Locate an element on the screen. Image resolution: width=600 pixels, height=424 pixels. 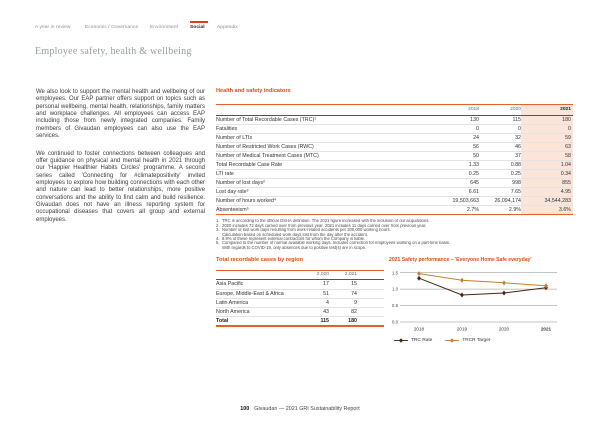
row-value: 15 is located at coordinates (354, 284).